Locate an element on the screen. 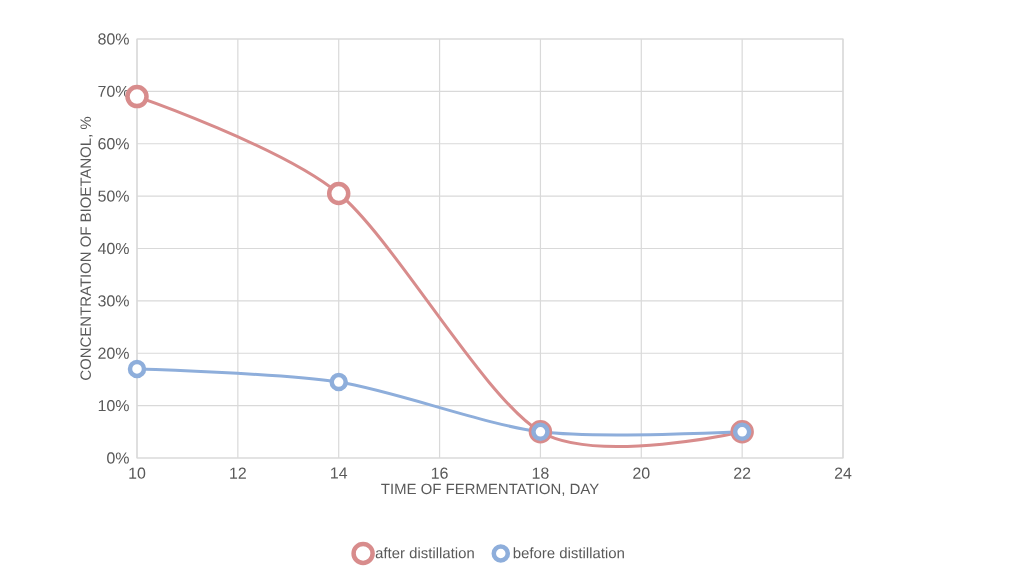 Image resolution: width=1022 pixels, height=579 pixels. legend-label: before distillation is located at coordinates (568, 553).